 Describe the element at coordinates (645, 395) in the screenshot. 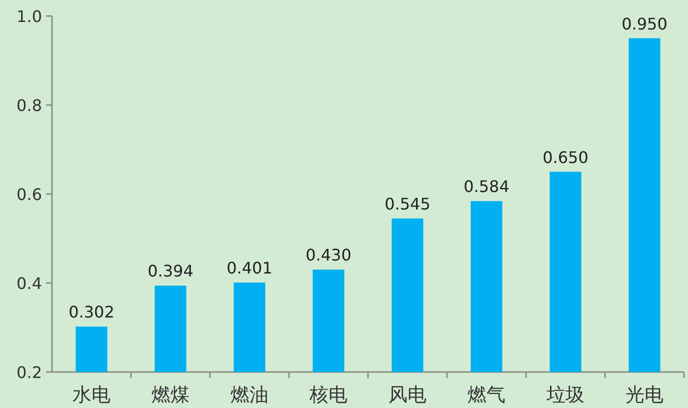

I see `x-tick-label: 光电` at that location.